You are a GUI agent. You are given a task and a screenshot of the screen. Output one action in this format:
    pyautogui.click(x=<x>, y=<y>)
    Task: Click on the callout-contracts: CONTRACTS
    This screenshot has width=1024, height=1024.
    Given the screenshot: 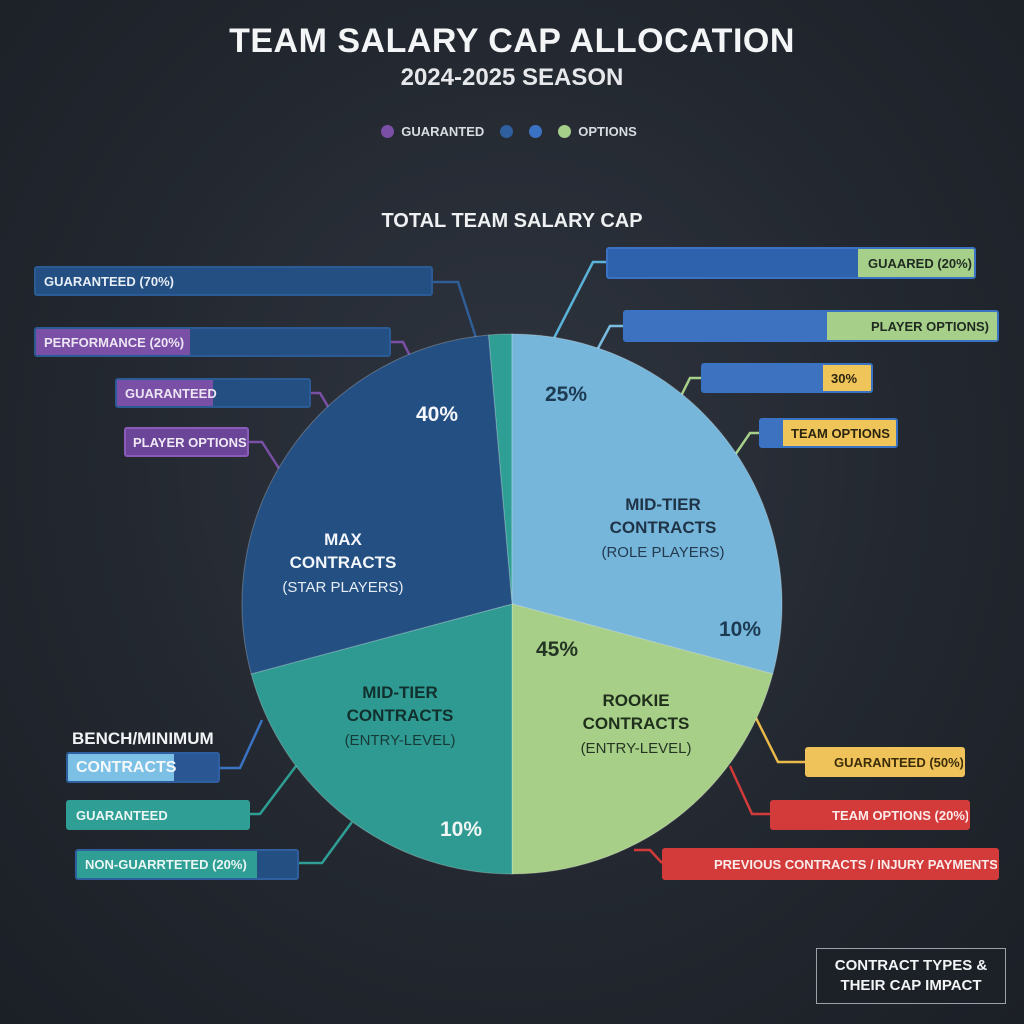 What is the action you would take?
    pyautogui.click(x=143, y=767)
    